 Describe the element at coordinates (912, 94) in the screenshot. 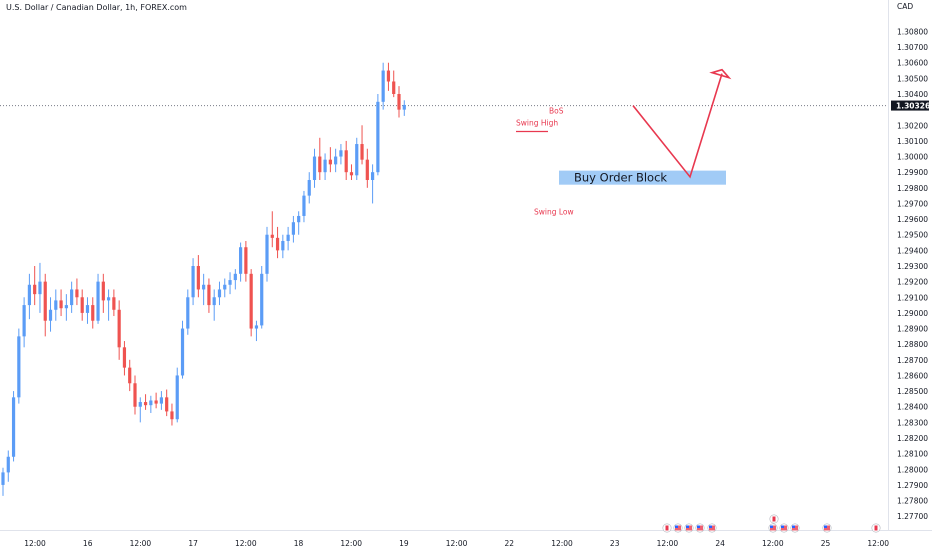

I see `price-tick-label: 1.30400` at that location.